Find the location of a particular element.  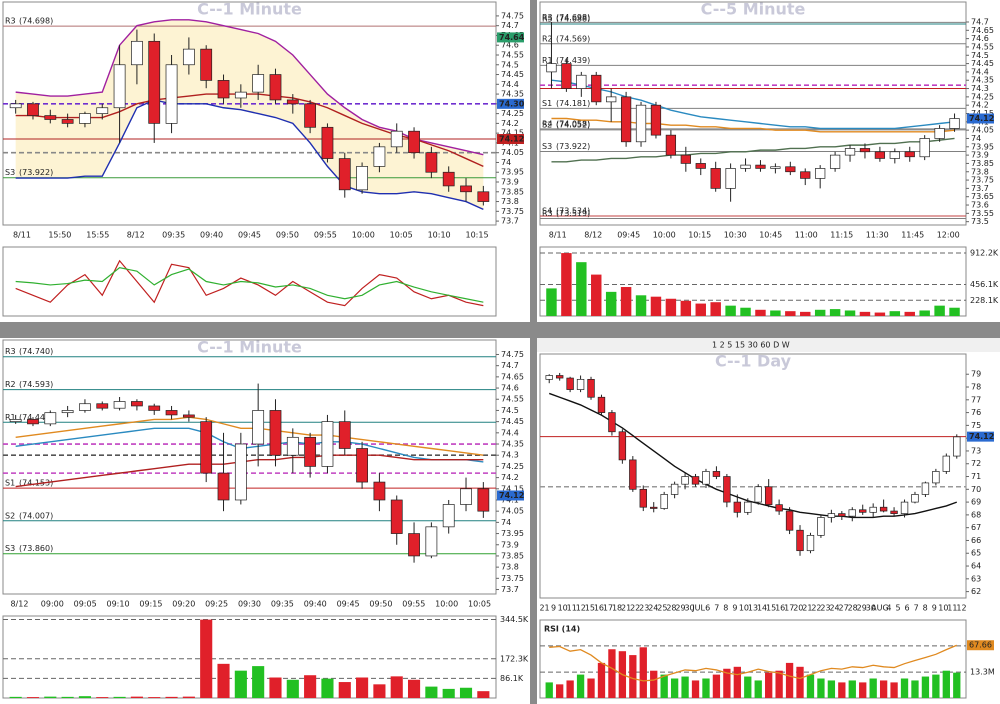

x-tick-label: 09:40 is located at coordinates (211, 235).